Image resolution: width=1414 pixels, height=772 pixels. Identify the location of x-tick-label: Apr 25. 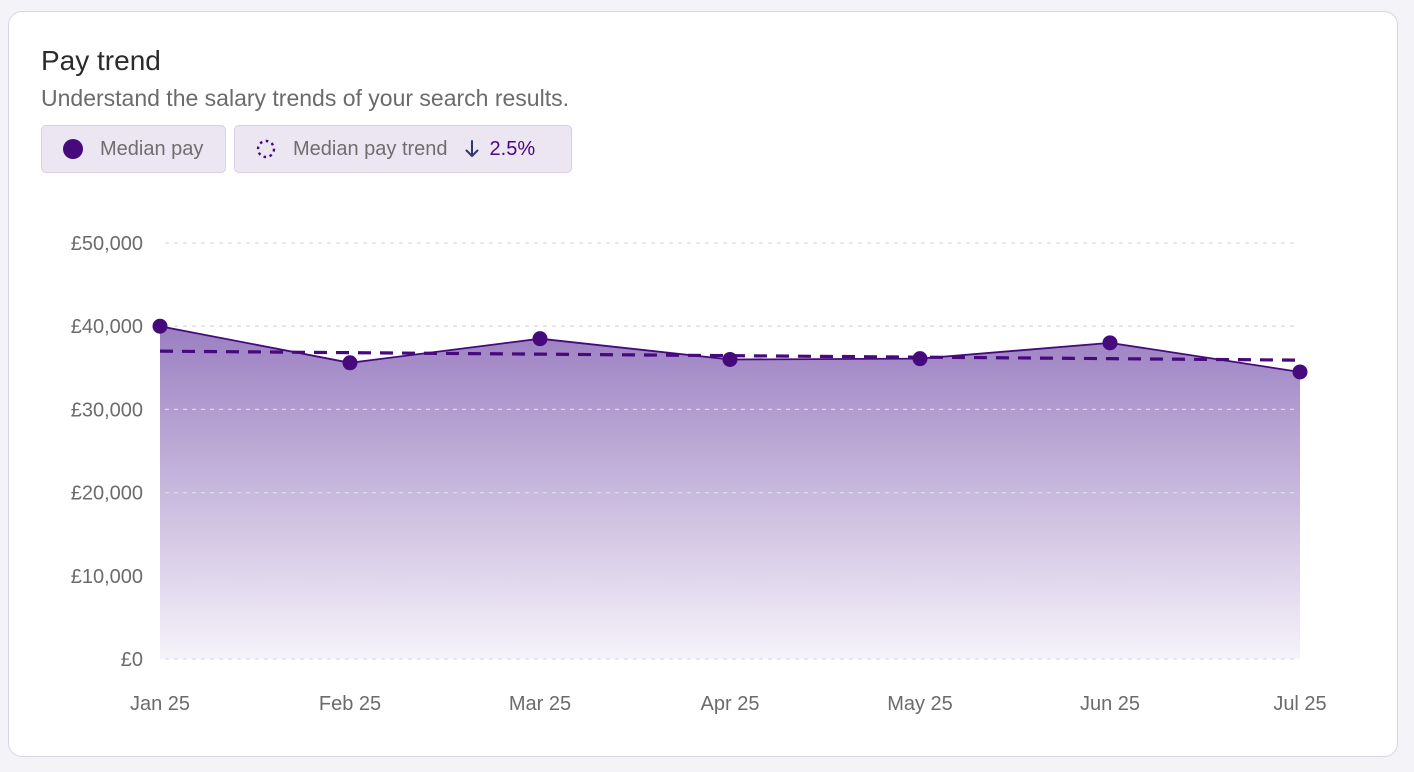
(730, 704).